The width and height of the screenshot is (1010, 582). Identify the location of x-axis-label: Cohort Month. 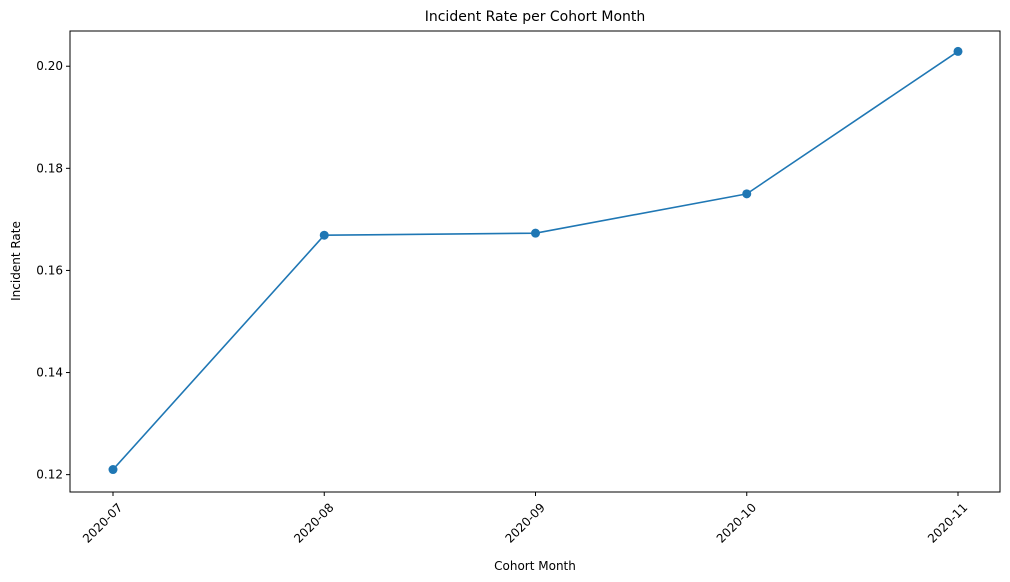
(535, 566).